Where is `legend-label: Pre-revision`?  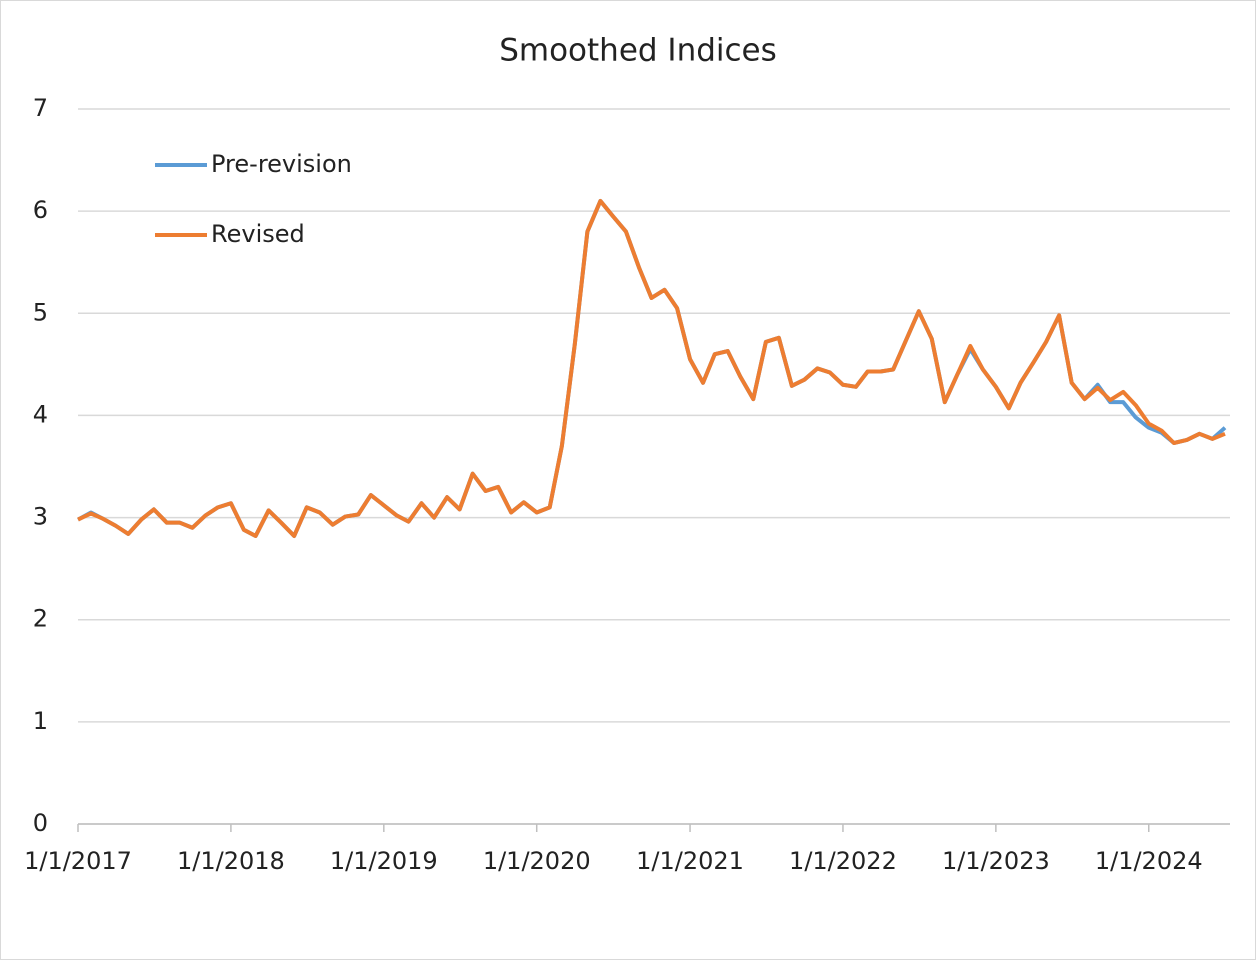 legend-label: Pre-revision is located at coordinates (281, 164).